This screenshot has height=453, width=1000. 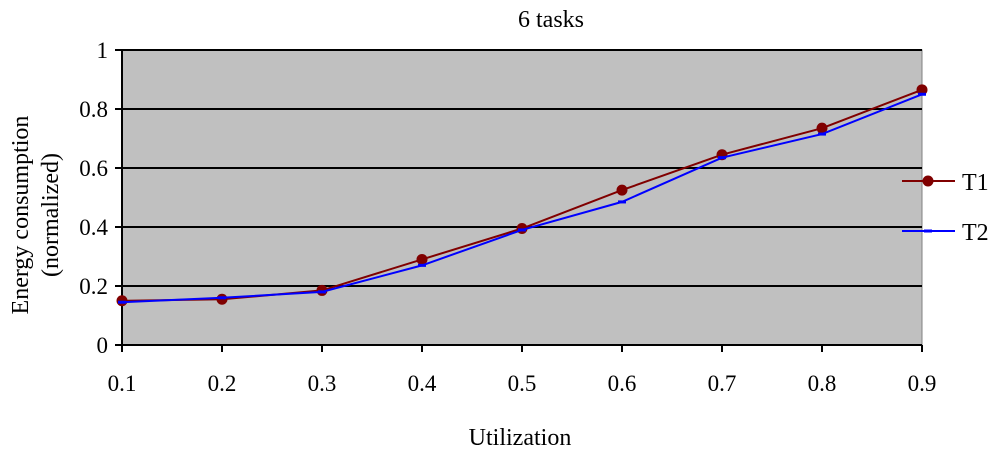 I want to click on x-tick-label: 0.5, so click(x=522, y=383).